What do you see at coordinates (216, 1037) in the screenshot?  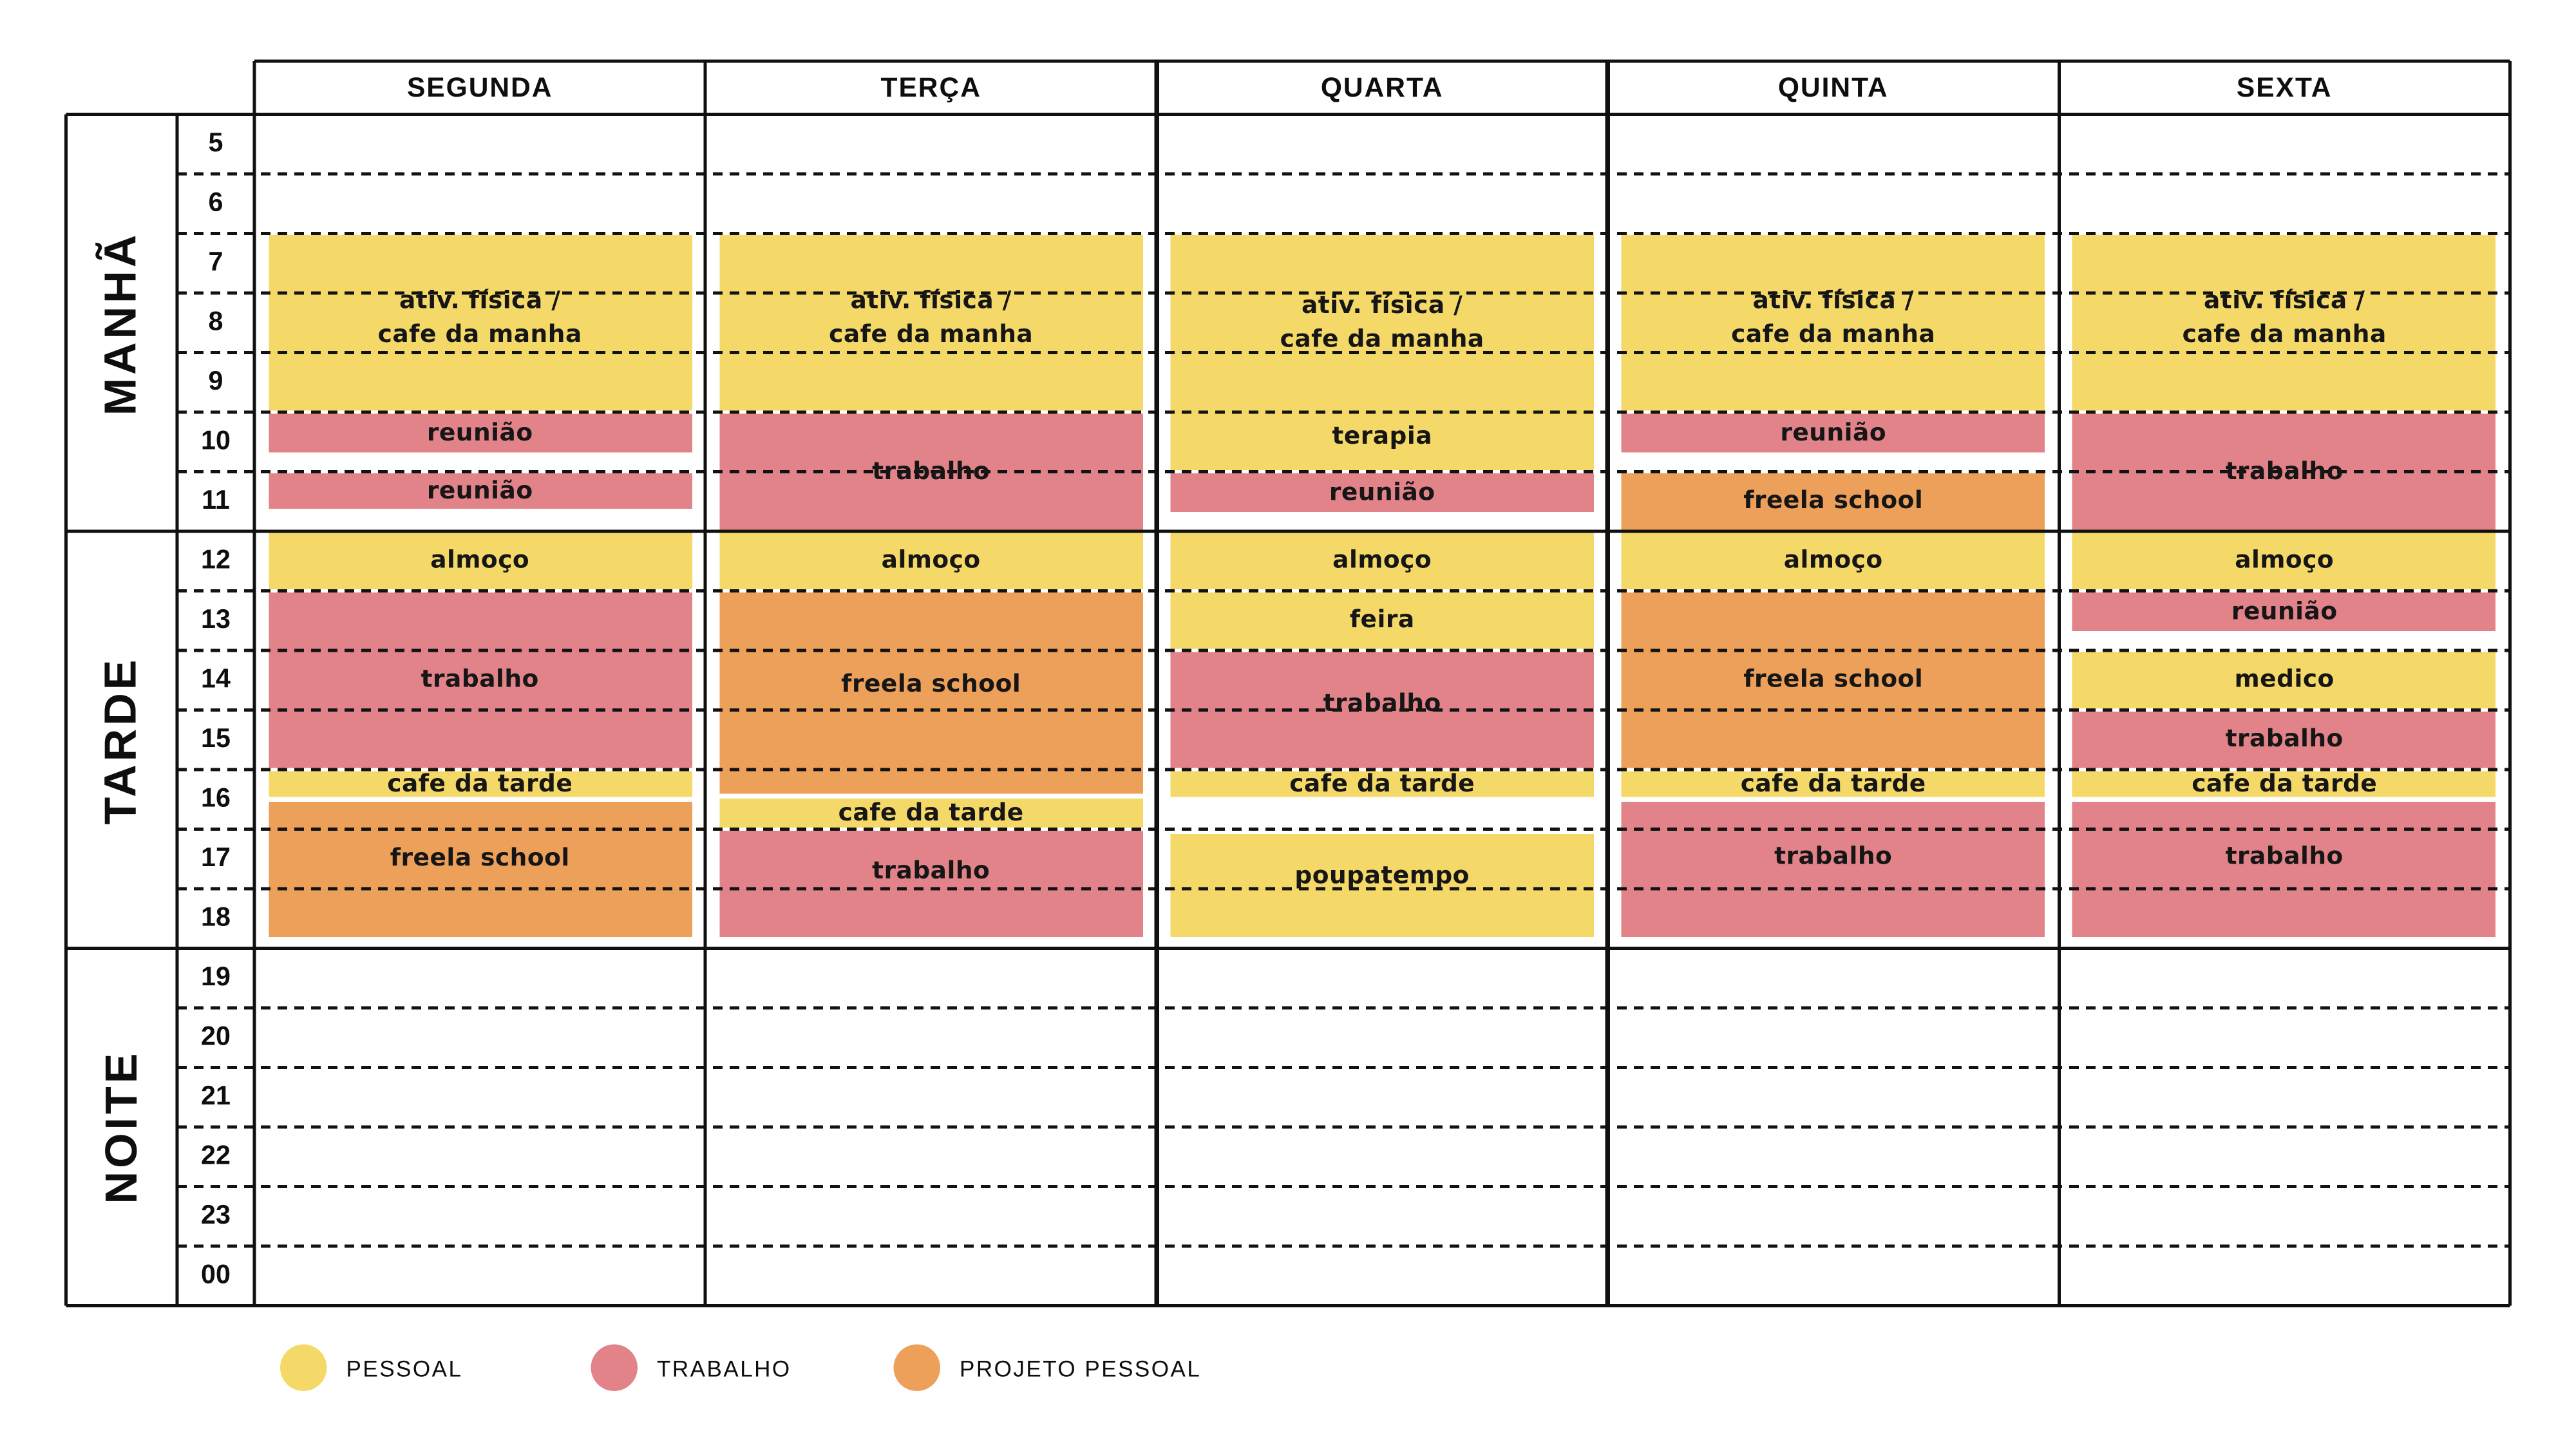 I see `hour-label-20: 20` at bounding box center [216, 1037].